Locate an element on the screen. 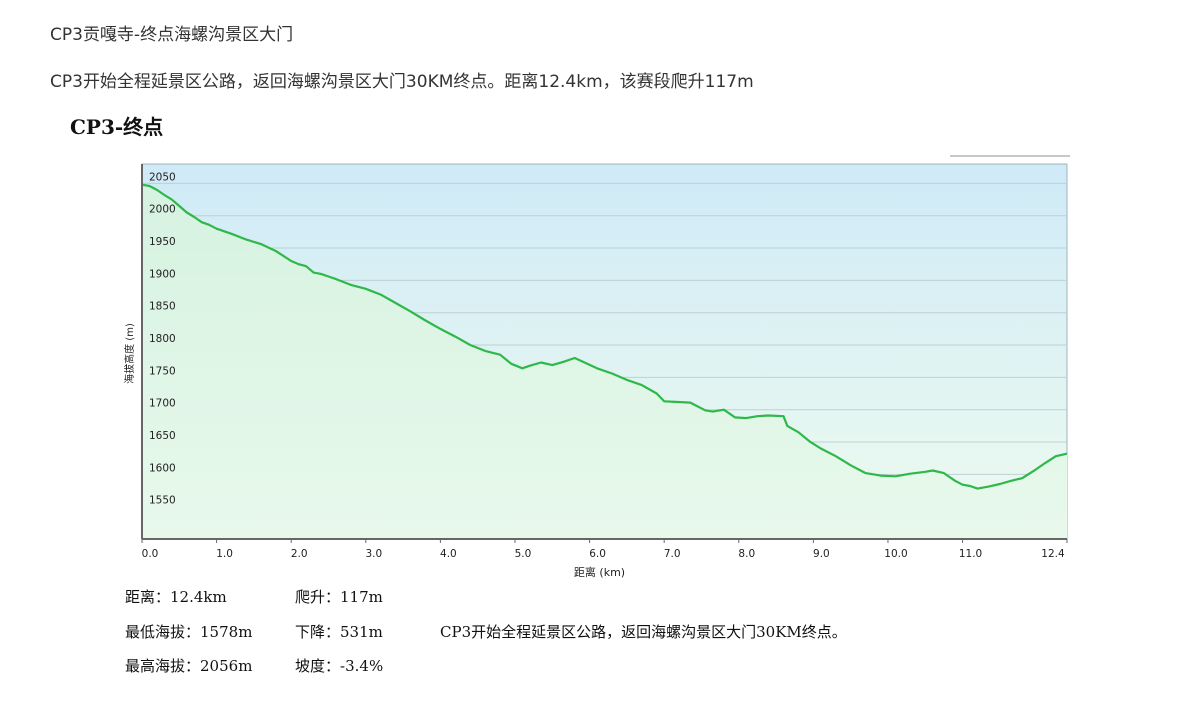 The image size is (1196, 727). stat-descent-value: 531m is located at coordinates (361, 632).